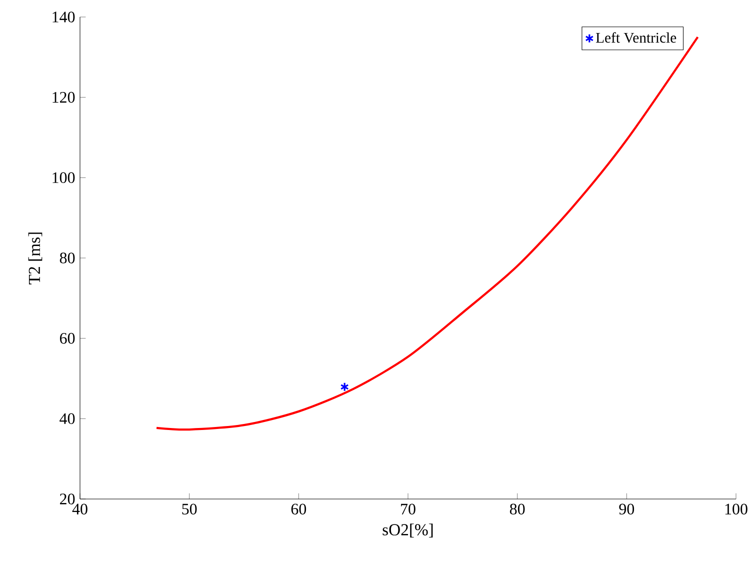 This screenshot has height=565, width=754. Describe the element at coordinates (67, 338) in the screenshot. I see `y-tick-label: 60` at that location.